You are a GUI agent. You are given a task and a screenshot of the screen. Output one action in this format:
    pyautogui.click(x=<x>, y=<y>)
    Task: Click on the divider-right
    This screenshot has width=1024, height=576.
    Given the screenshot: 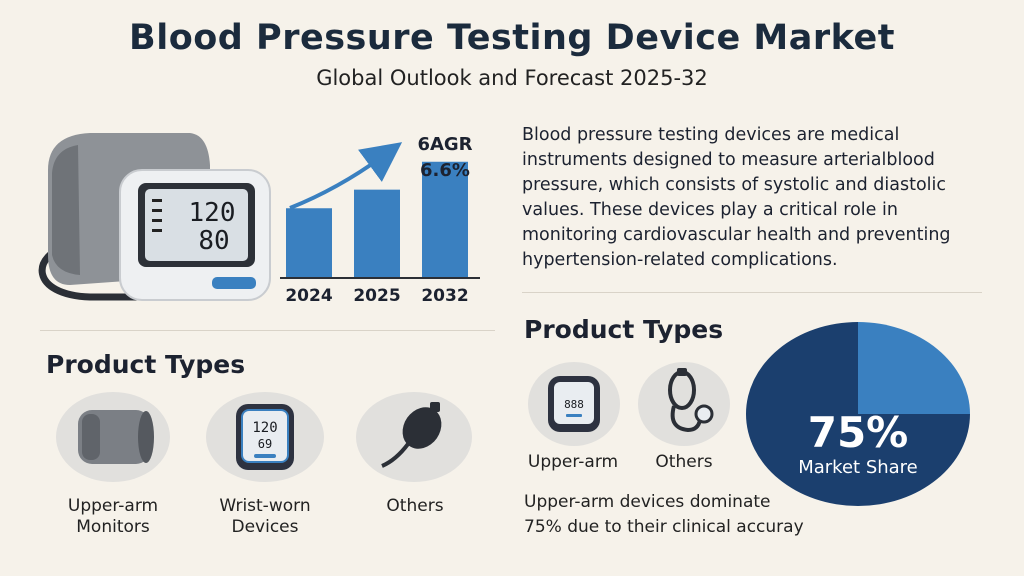 What is the action you would take?
    pyautogui.click(x=752, y=292)
    